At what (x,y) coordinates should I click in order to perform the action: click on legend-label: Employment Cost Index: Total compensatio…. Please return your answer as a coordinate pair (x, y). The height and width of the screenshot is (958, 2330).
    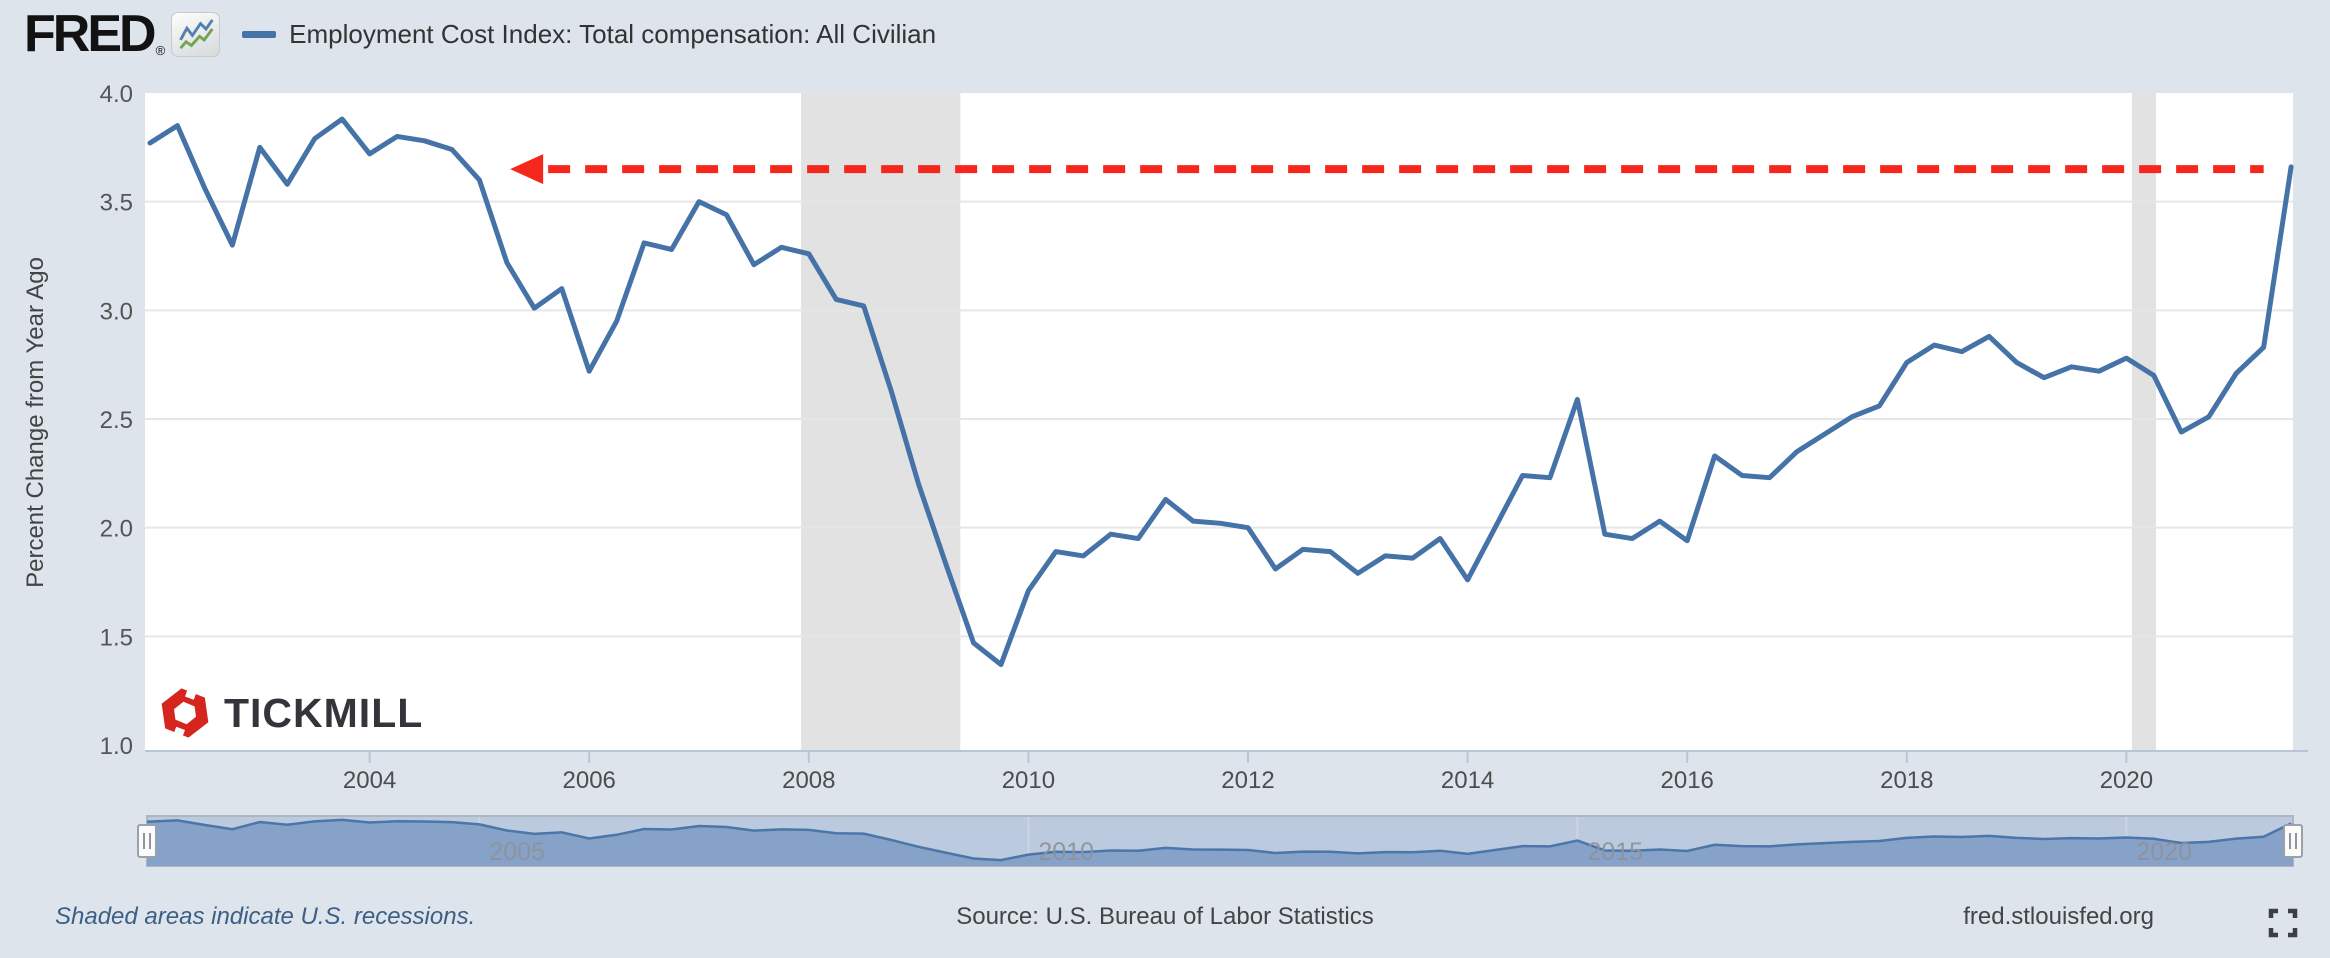
    Looking at the image, I should click on (613, 33).